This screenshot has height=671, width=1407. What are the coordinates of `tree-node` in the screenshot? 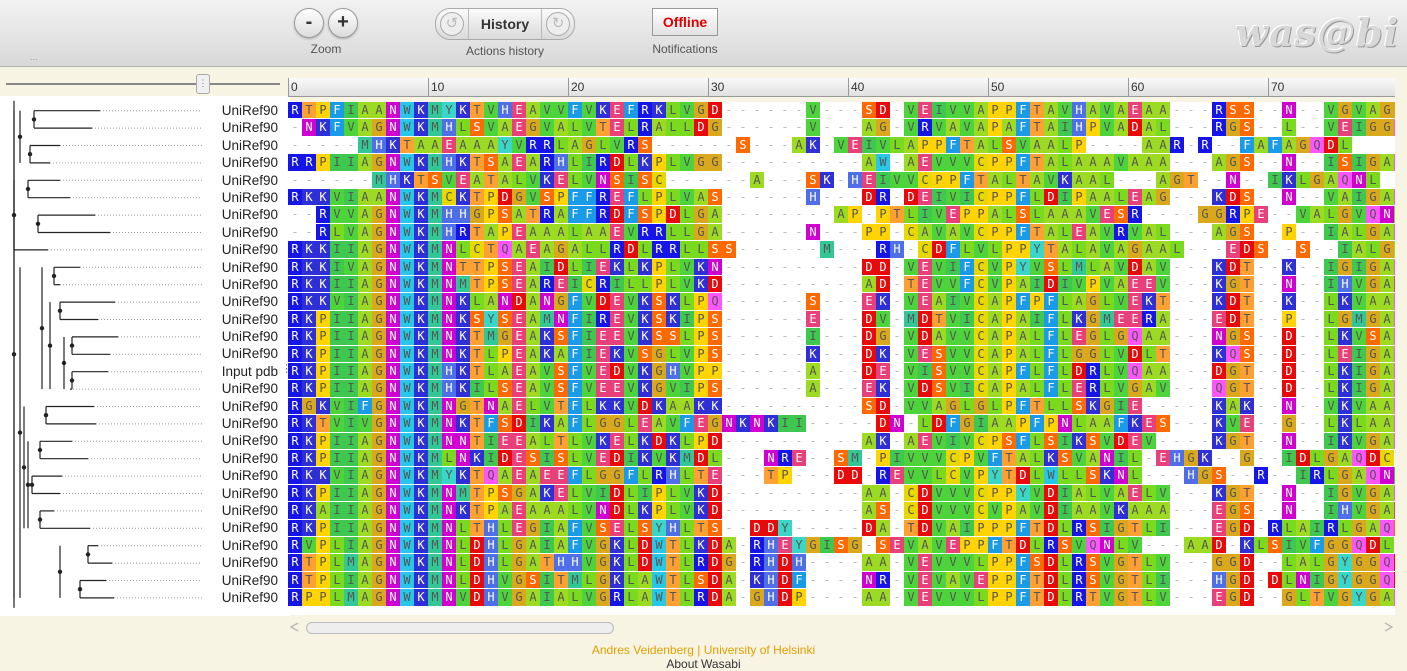 It's located at (40, 519).